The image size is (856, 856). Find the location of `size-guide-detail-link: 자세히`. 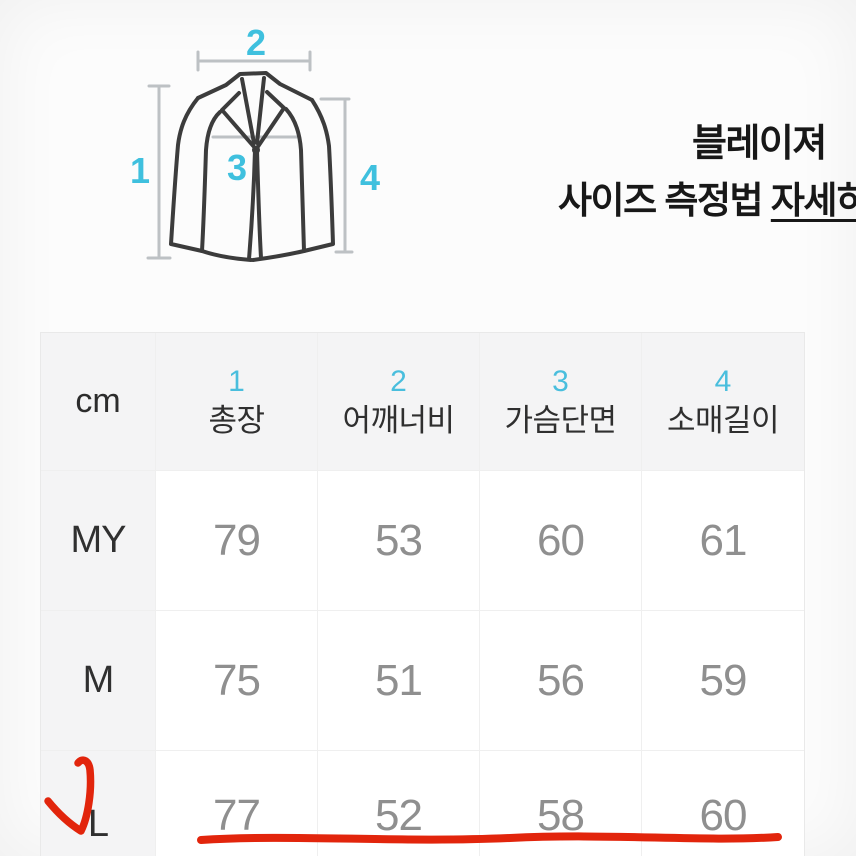

size-guide-detail-link: 자세히 is located at coordinates (813, 200).